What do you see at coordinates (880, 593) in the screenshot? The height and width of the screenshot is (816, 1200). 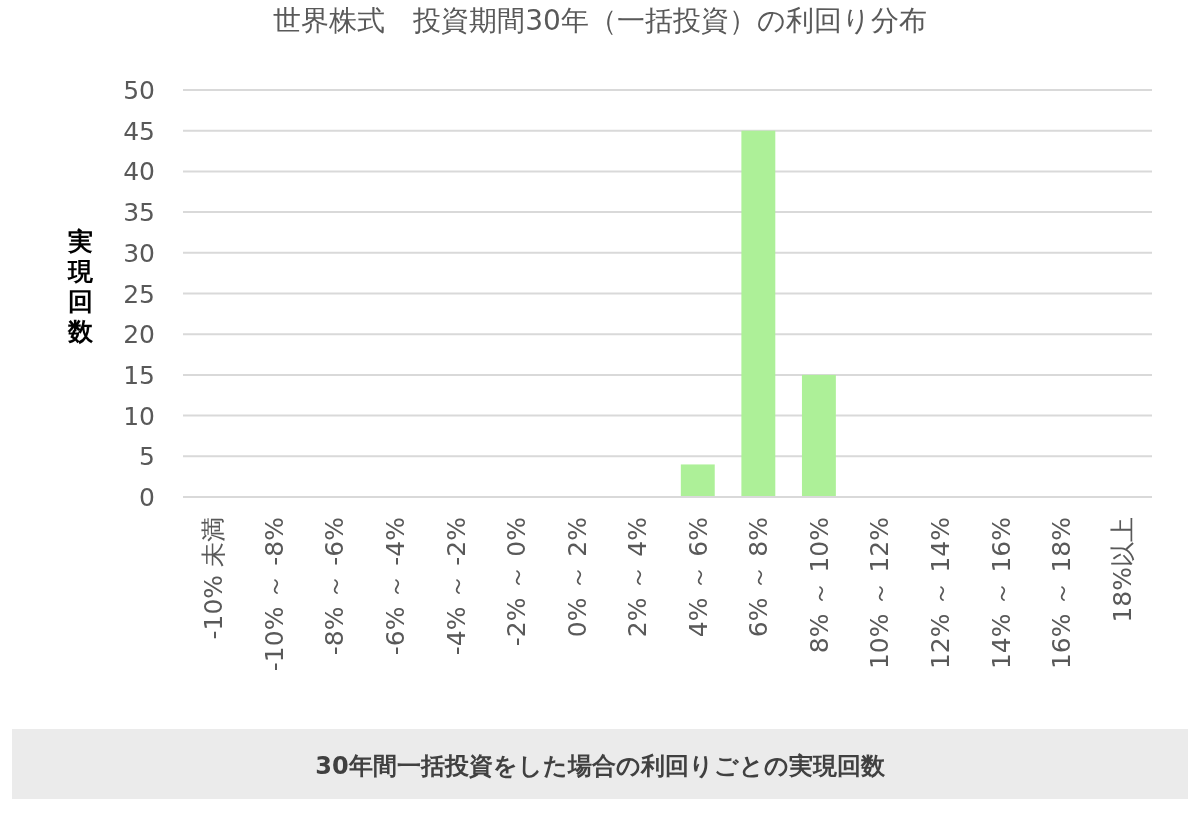 I see `x-tick-label: 10% ～ 12%` at bounding box center [880, 593].